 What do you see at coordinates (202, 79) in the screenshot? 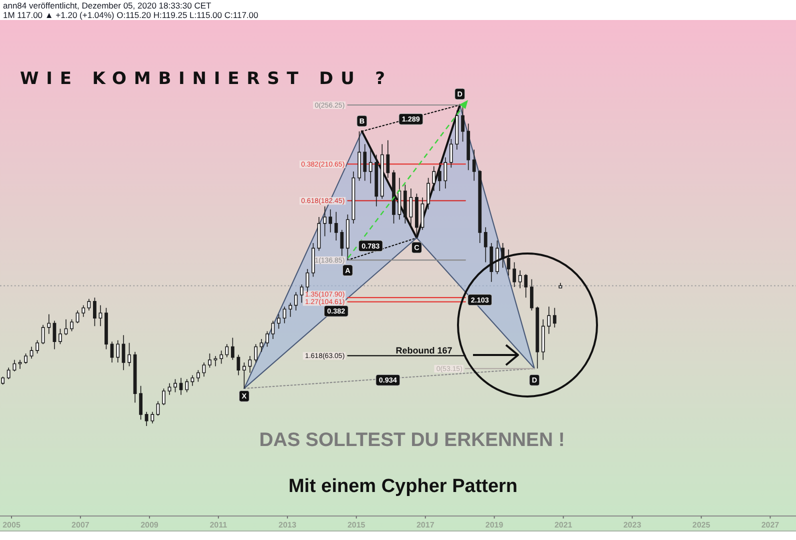
I see `chart-title: WIE KOMBINIERST DU ?` at bounding box center [202, 79].